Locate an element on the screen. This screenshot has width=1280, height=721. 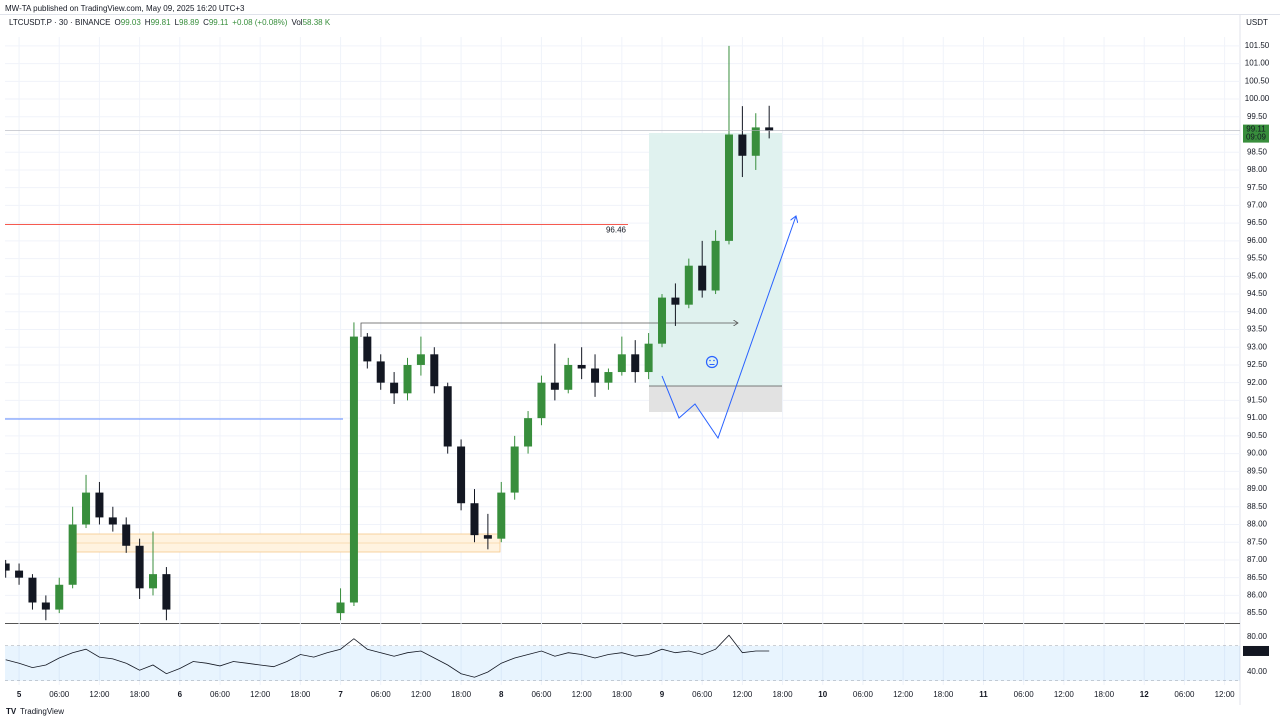
y-tick-label: 93.00 is located at coordinates (1257, 346).